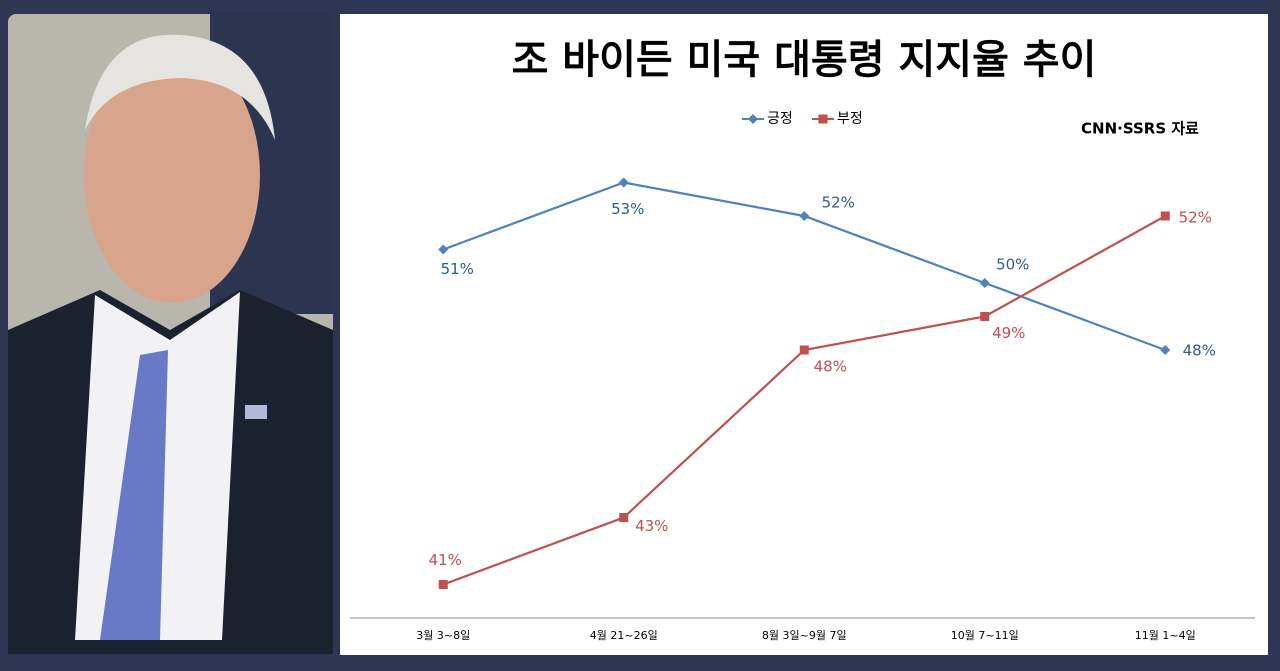 The height and width of the screenshot is (671, 1280). What do you see at coordinates (850, 119) in the screenshot?
I see `legend-label: 부정` at bounding box center [850, 119].